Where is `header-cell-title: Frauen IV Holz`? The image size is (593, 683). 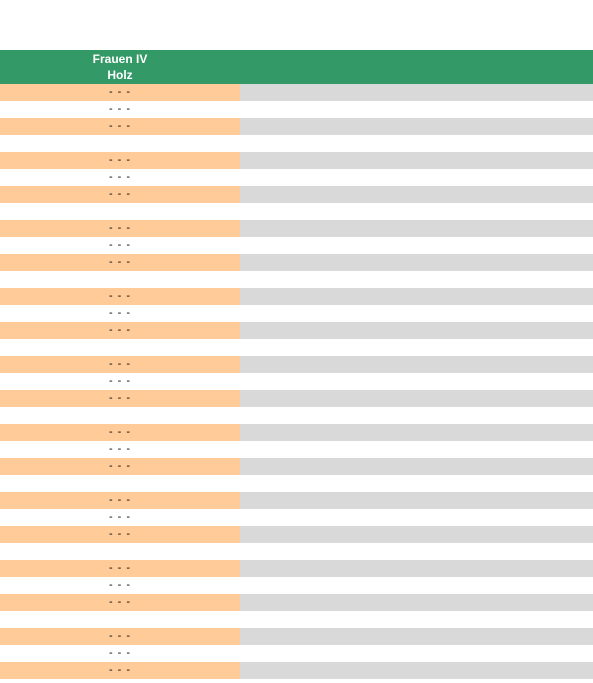 header-cell-title: Frauen IV Holz is located at coordinates (120, 67).